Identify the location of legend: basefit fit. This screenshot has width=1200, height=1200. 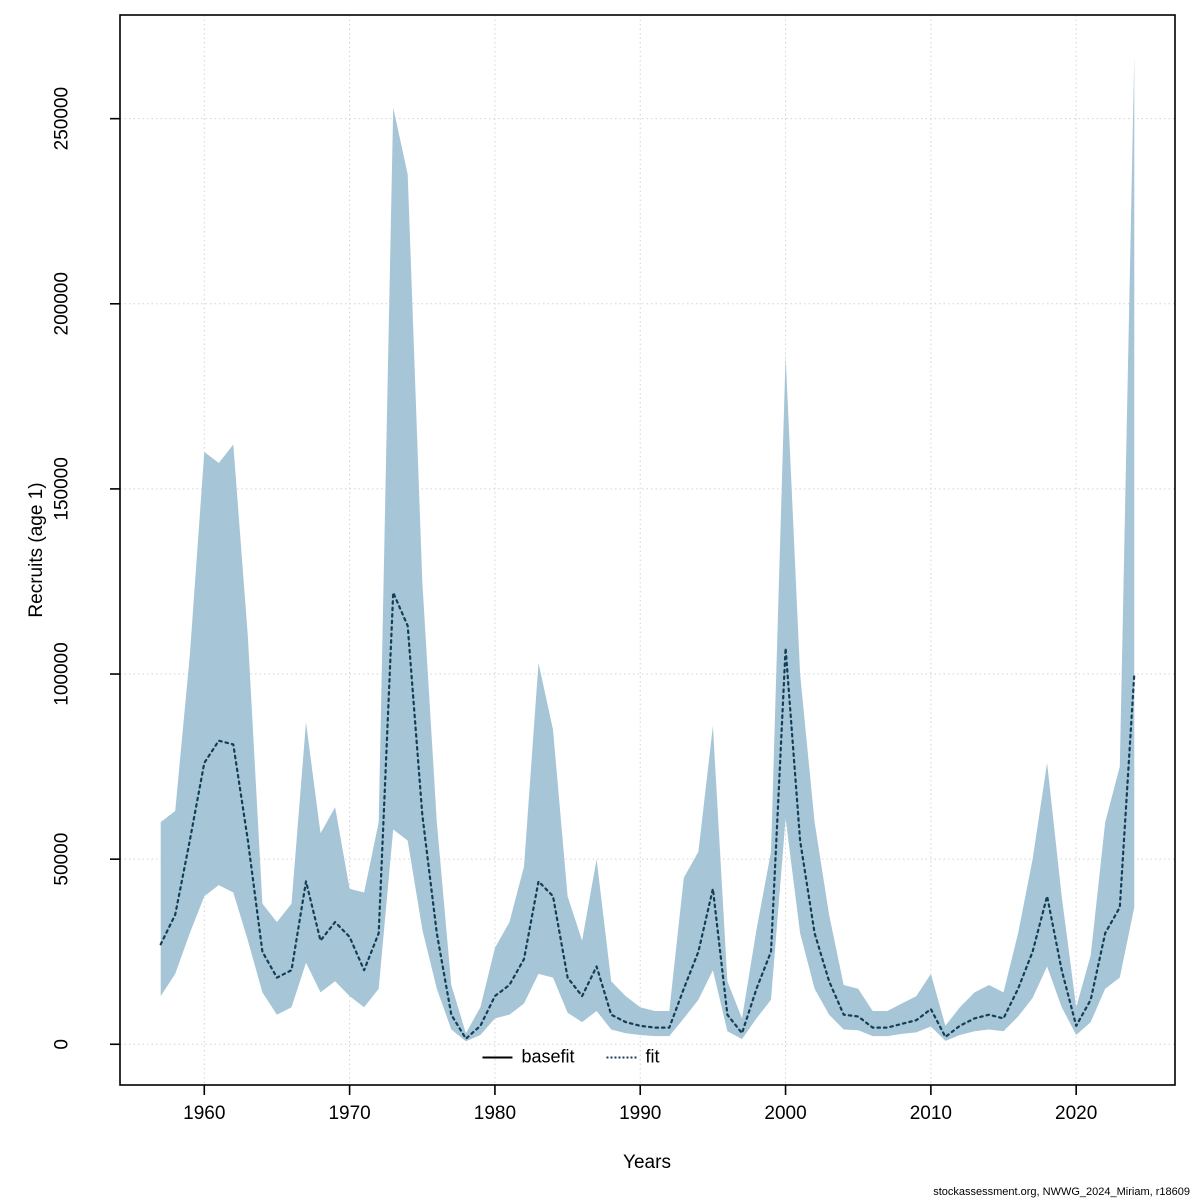
(571, 1057).